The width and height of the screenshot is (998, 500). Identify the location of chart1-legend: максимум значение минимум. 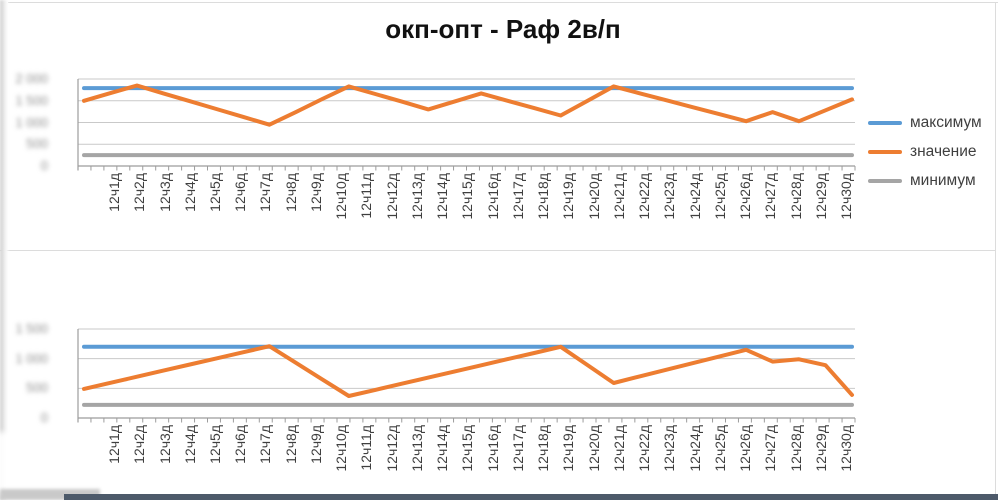
(931, 151).